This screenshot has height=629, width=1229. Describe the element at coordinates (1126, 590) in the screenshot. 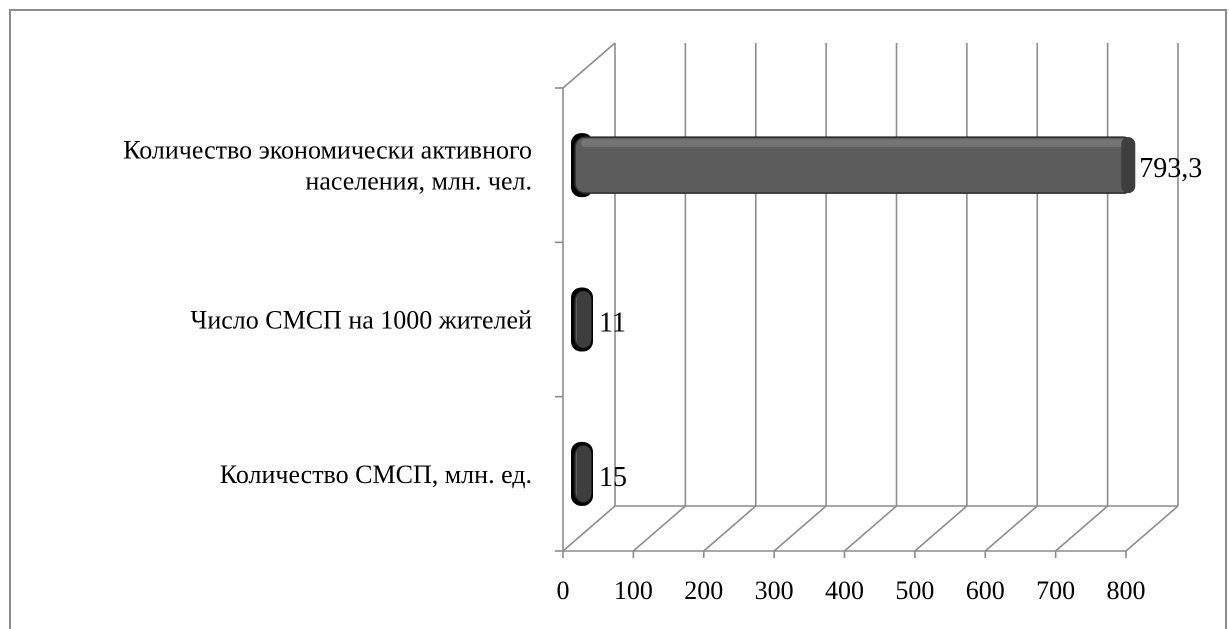

I see `x-tick-label: 800` at that location.